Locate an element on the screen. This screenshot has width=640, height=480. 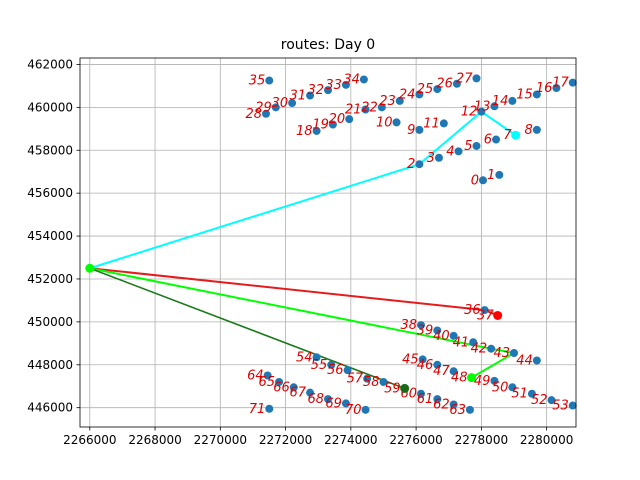
route-line is located at coordinates (247, 328).